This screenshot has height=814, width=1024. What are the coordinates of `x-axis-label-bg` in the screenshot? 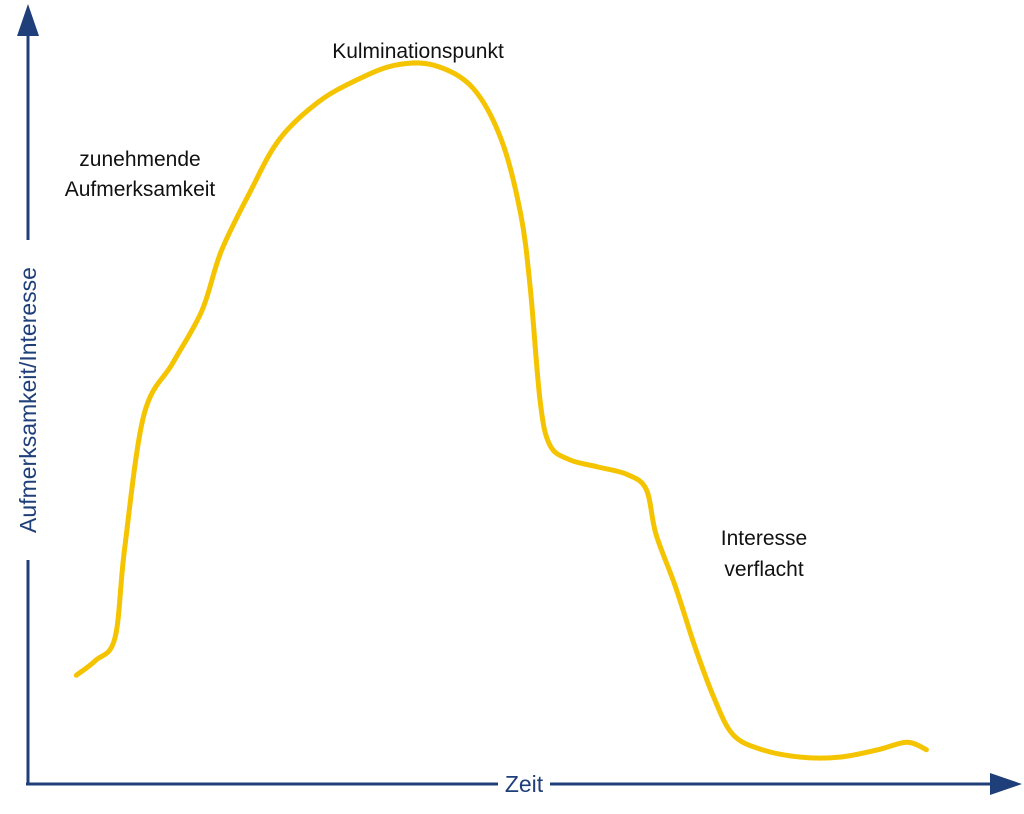 It's located at (524, 784).